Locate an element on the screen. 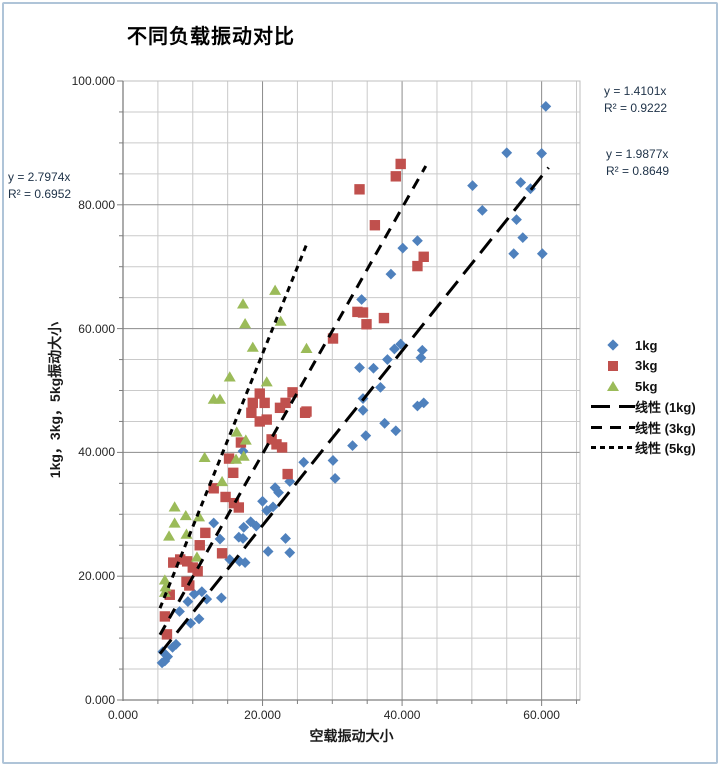 This screenshot has width=720, height=766. y-tick-label: 80.000 is located at coordinates (96, 204).